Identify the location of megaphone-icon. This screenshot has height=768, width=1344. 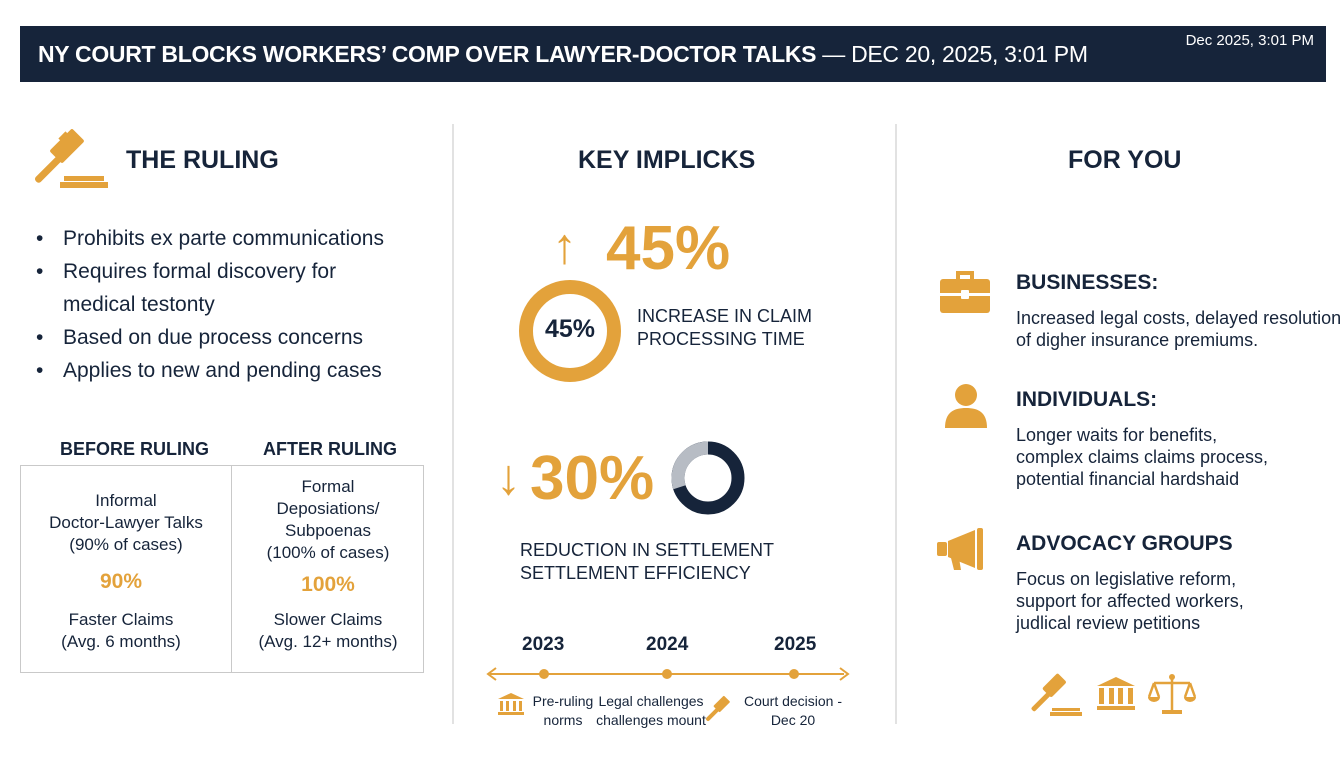
(960, 549).